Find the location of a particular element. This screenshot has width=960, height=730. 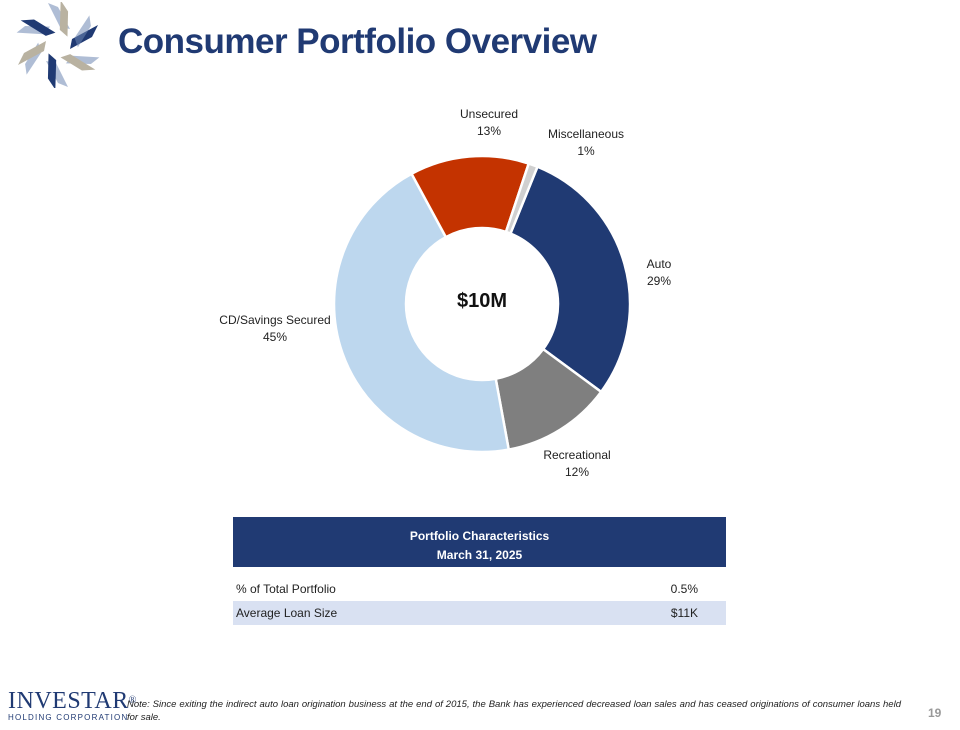

brand-logo: INVESTAR® HOLDING CORPORATION is located at coordinates (72, 705).